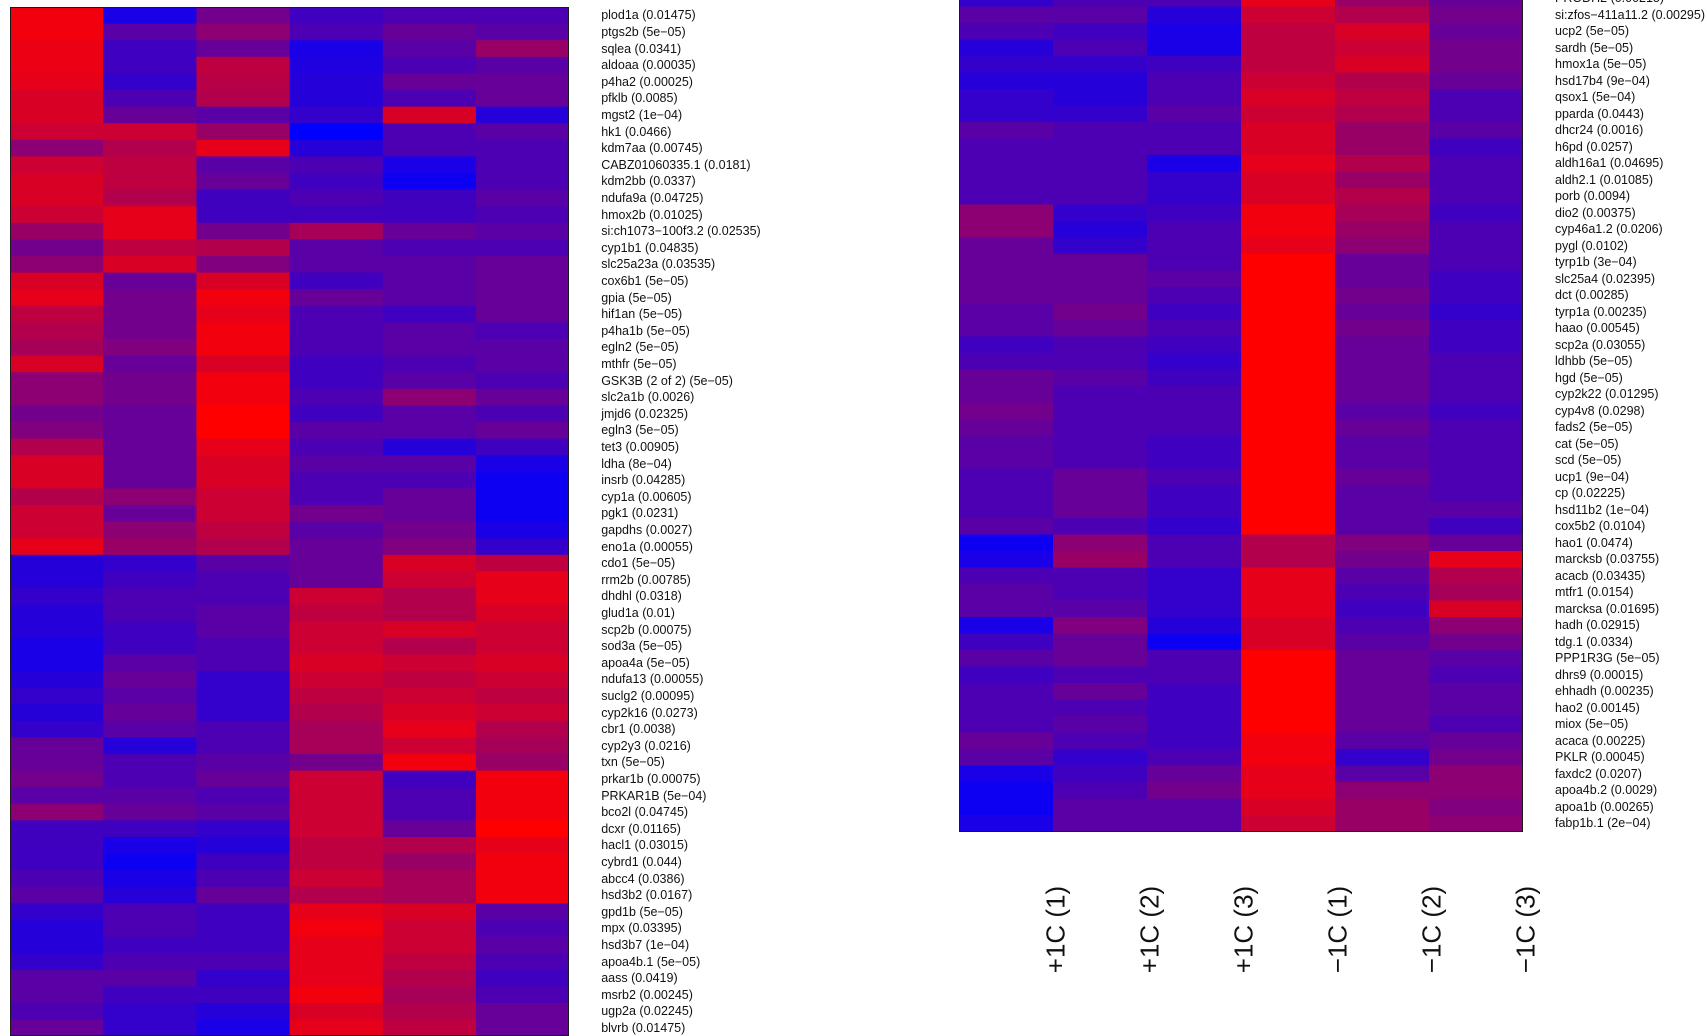 The height and width of the screenshot is (1036, 1707). What do you see at coordinates (1607, 559) in the screenshot?
I see `gene-label: marcksb (0.03755)` at bounding box center [1607, 559].